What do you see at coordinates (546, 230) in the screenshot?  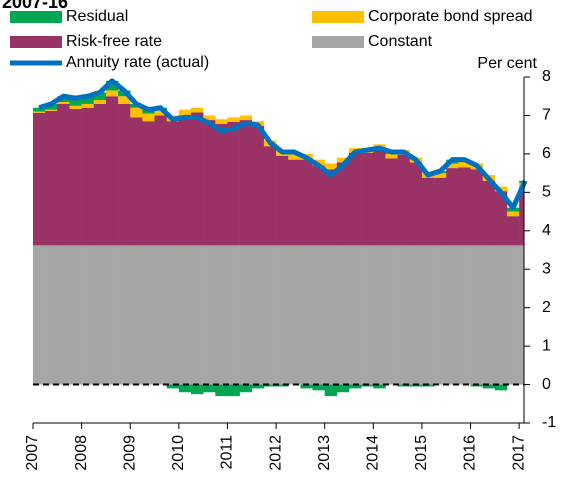 I see `y-tick-label: 4` at bounding box center [546, 230].